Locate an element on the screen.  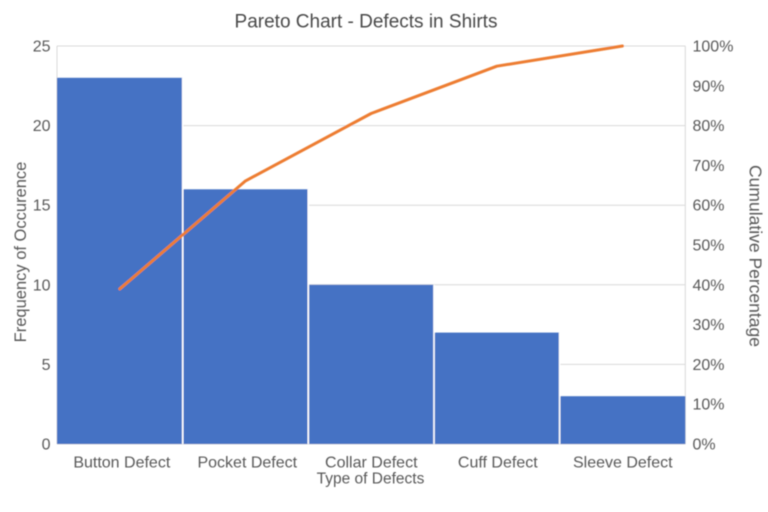
svg-text: 80% is located at coordinates (709, 126).